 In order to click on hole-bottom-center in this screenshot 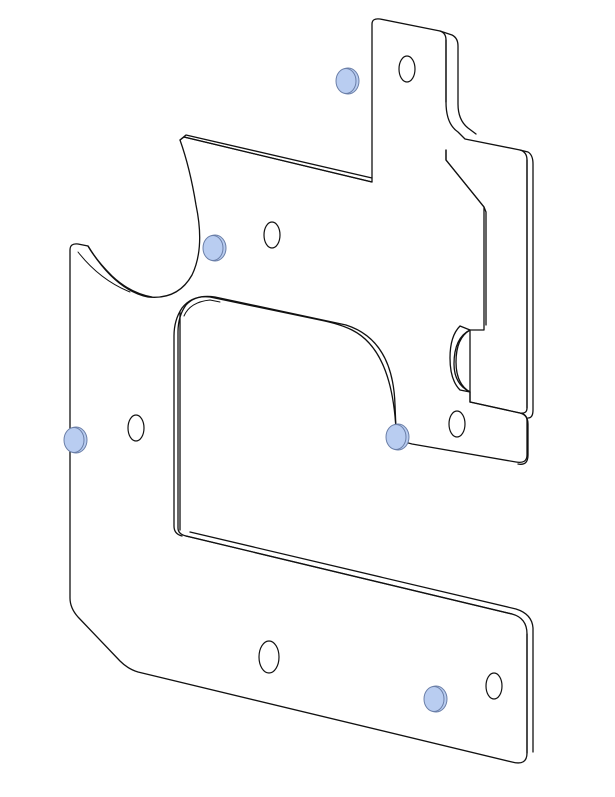, I will do `click(269, 657)`.